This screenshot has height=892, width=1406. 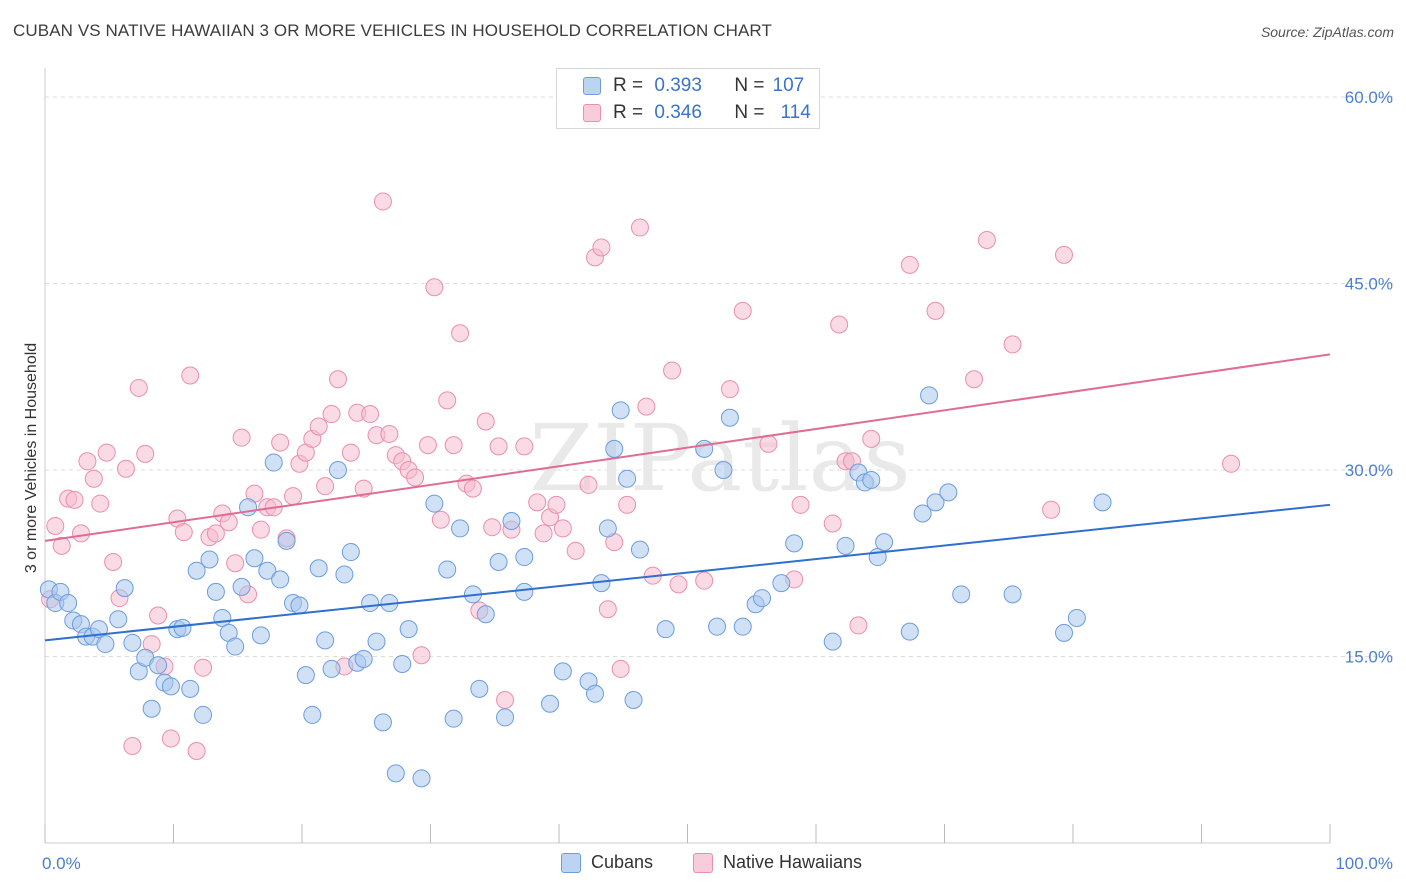 What do you see at coordinates (622, 862) in the screenshot?
I see `legend-label-cubans: Cubans` at bounding box center [622, 862].